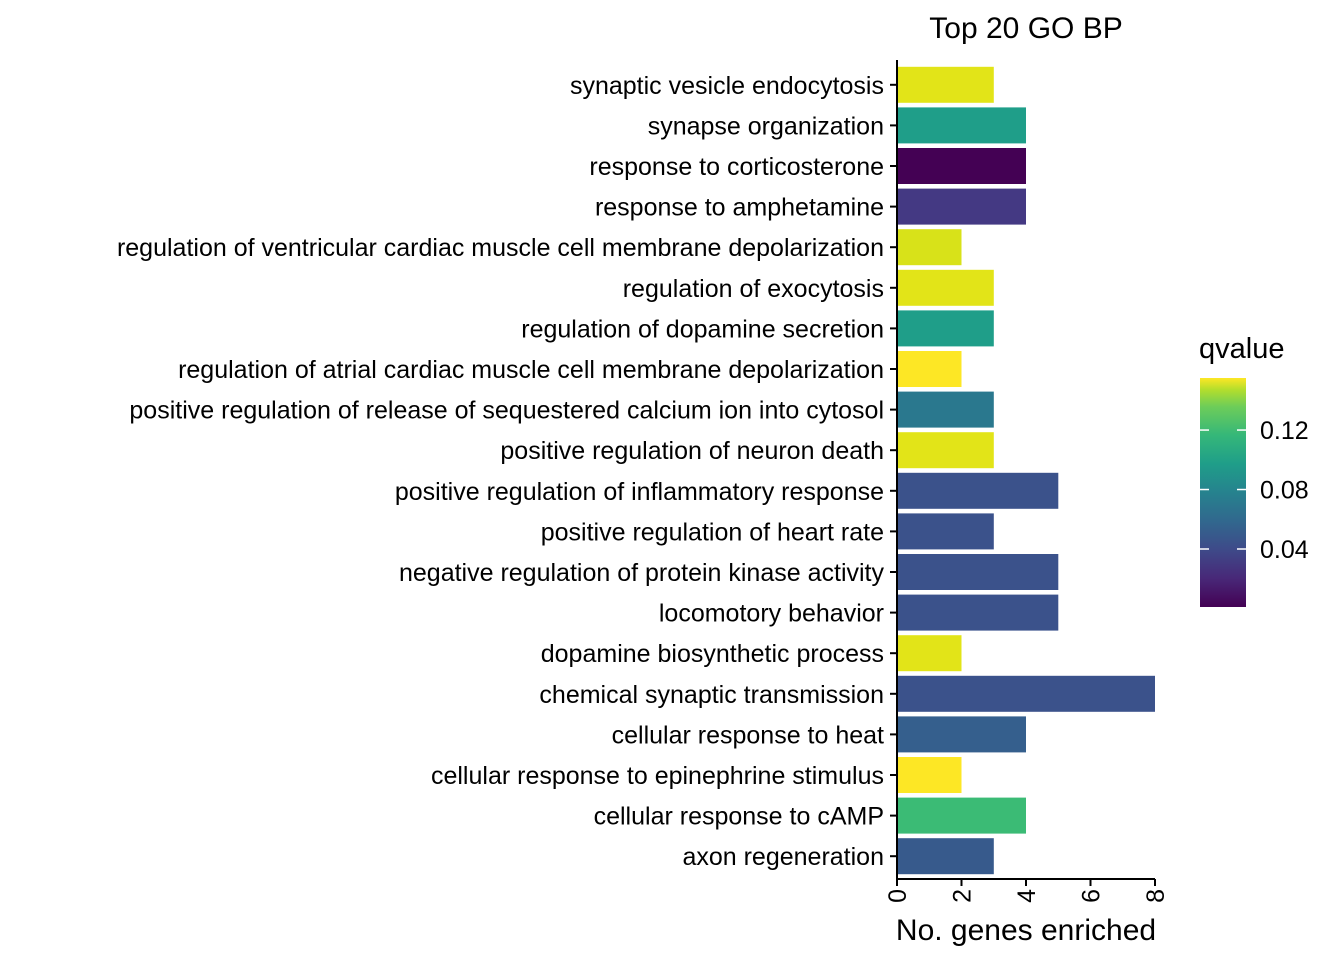  What do you see at coordinates (1254, 490) in the screenshot?
I see `legend-ticks: 0.04 0.08 0.12` at bounding box center [1254, 490].